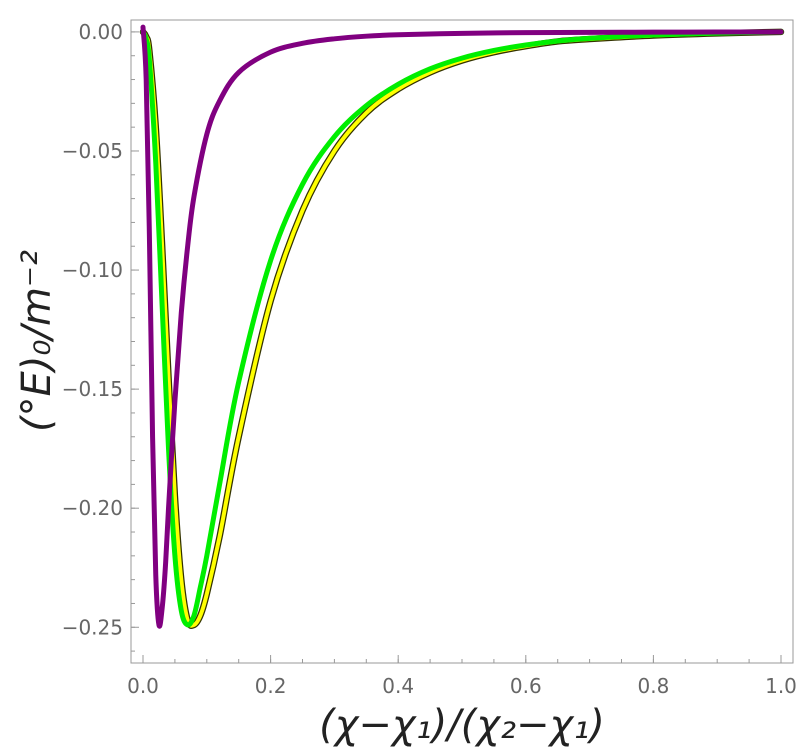  Describe the element at coordinates (271, 686) in the screenshot. I see `x-tick-label: 0.2` at that location.